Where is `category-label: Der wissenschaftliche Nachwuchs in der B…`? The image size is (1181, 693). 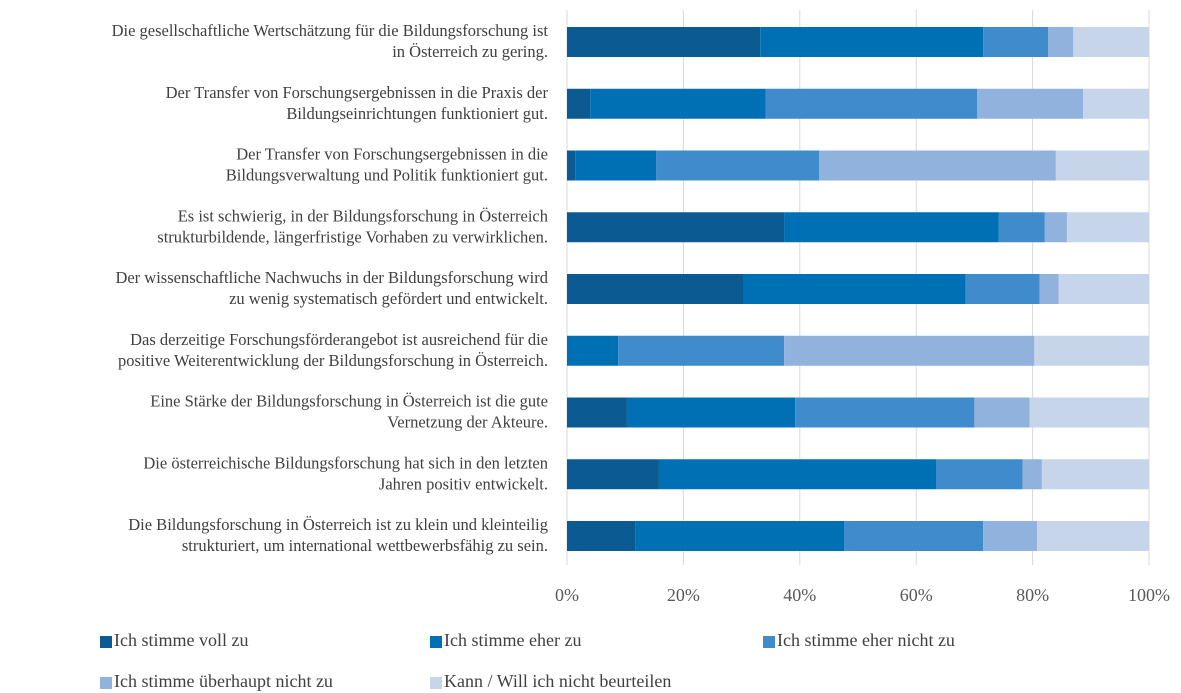
category-label: Der wissenschaftliche Nachwuchs in der B… is located at coordinates (331, 288).